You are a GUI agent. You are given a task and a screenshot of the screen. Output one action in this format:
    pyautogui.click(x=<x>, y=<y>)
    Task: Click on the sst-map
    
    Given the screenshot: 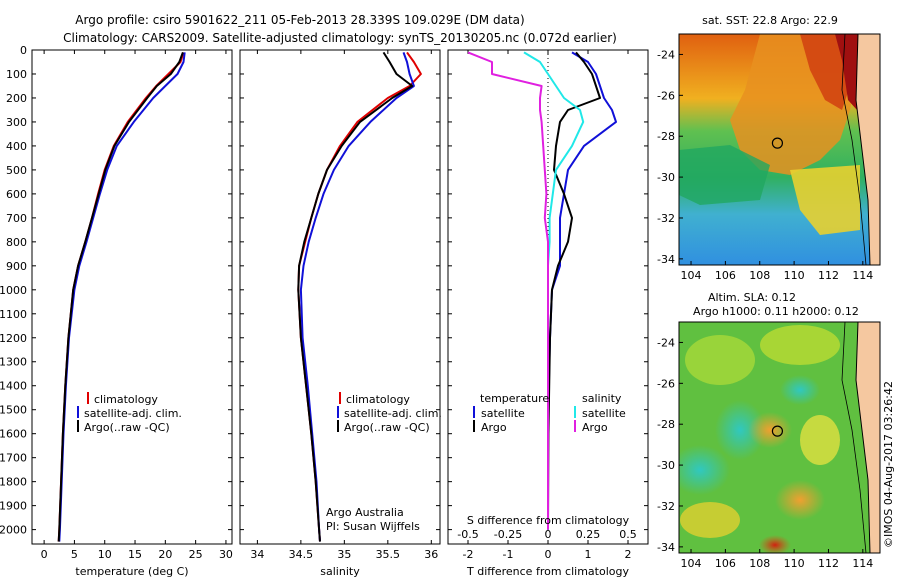 What is the action you would take?
    pyautogui.click(x=779, y=149)
    